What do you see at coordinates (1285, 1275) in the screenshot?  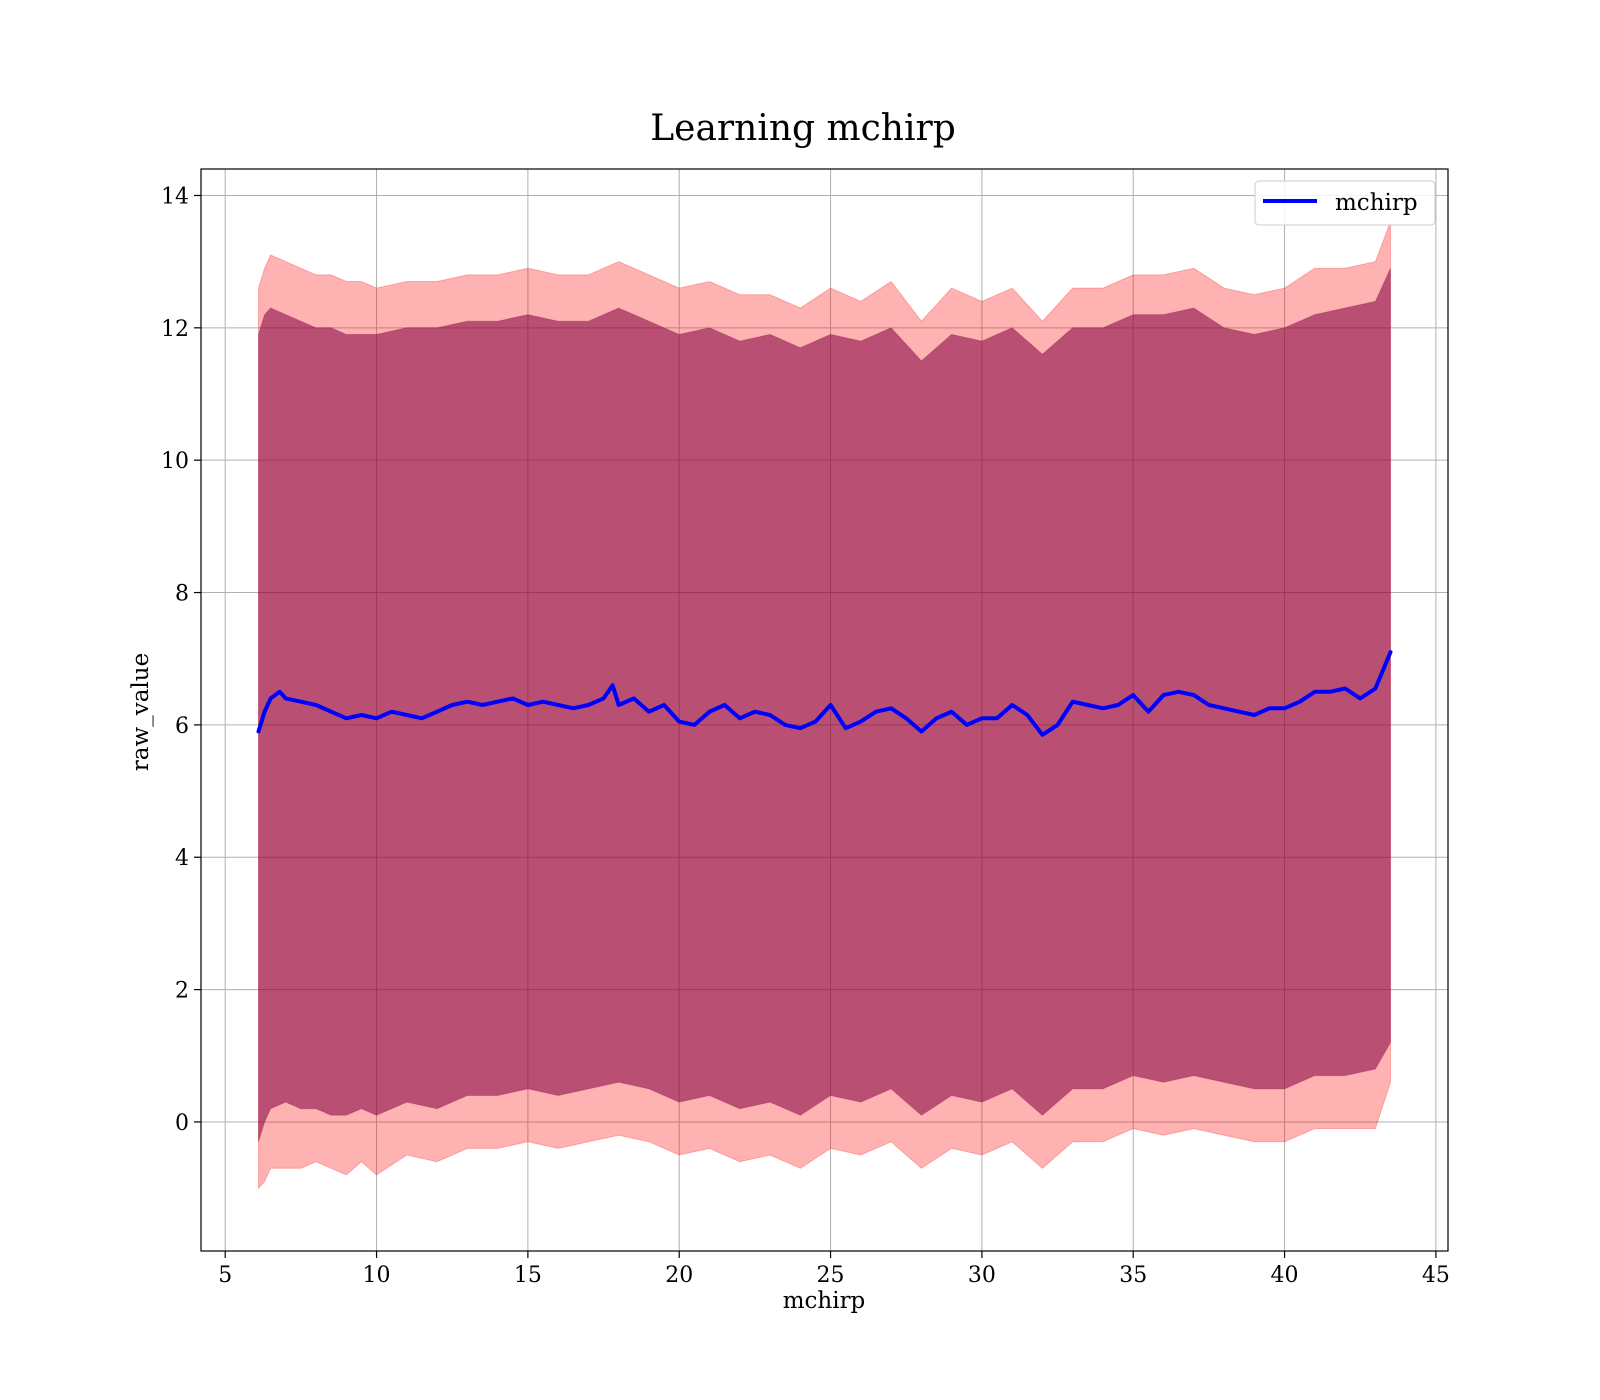 I see `x-tick-label: 40` at bounding box center [1285, 1275].